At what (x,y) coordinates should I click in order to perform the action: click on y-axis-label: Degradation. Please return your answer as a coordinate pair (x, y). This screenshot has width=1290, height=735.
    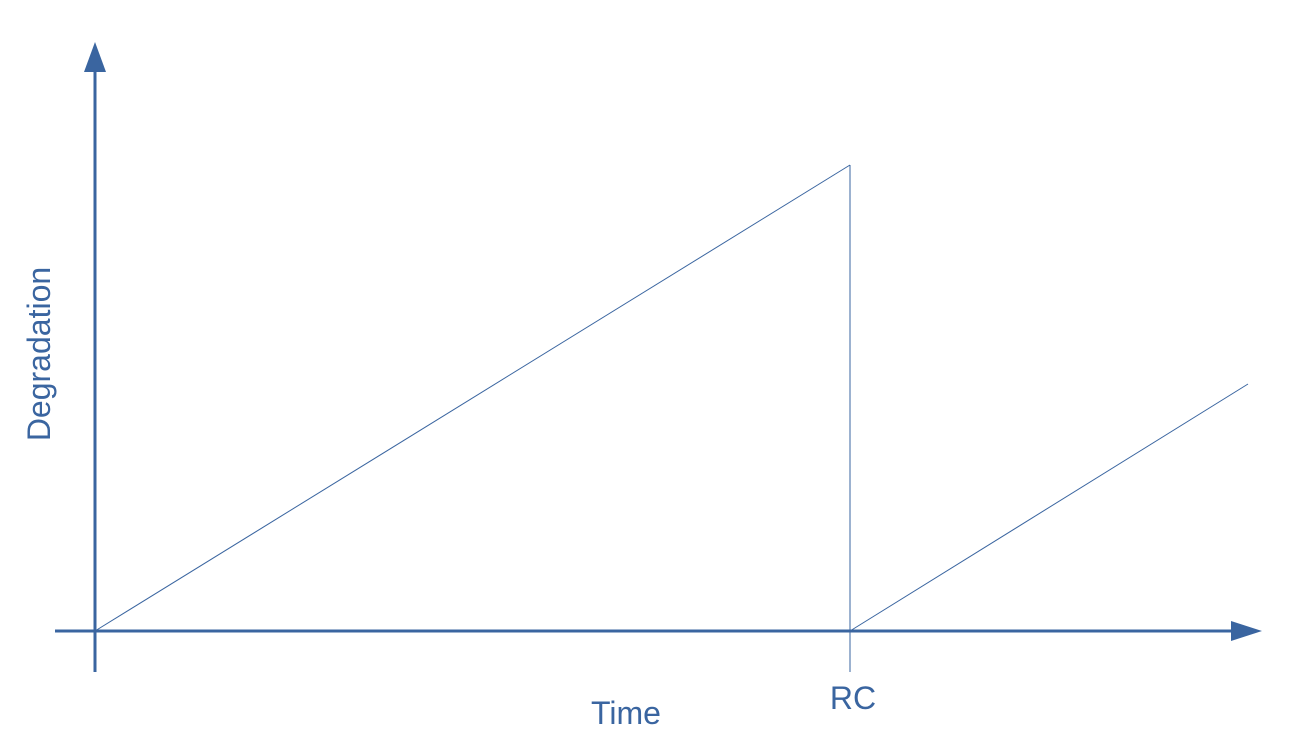
    Looking at the image, I should click on (39, 354).